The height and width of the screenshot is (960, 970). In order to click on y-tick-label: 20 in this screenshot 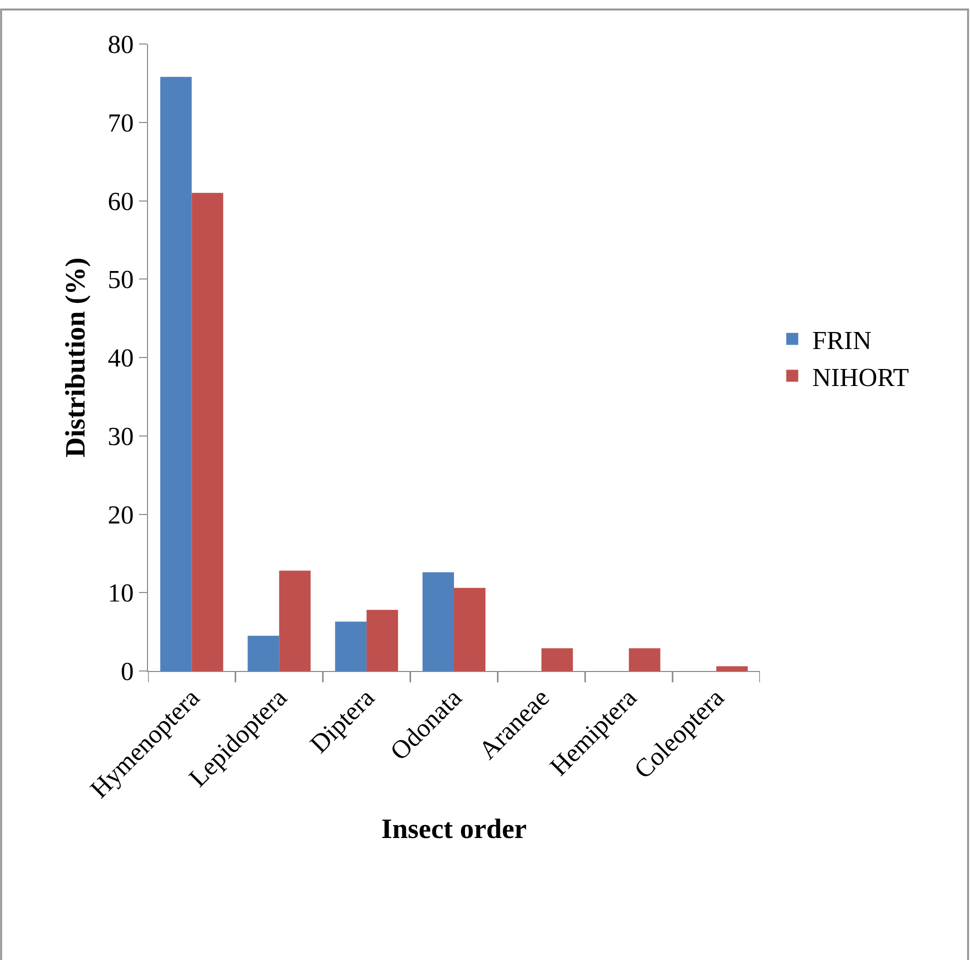, I will do `click(121, 515)`.